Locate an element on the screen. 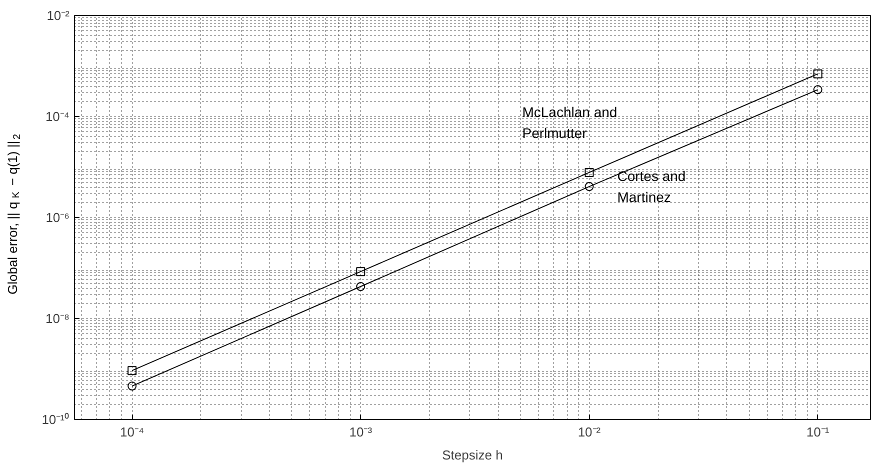 The image size is (885, 465). y-tick-label: 10⁻⁴ is located at coordinates (57, 116).